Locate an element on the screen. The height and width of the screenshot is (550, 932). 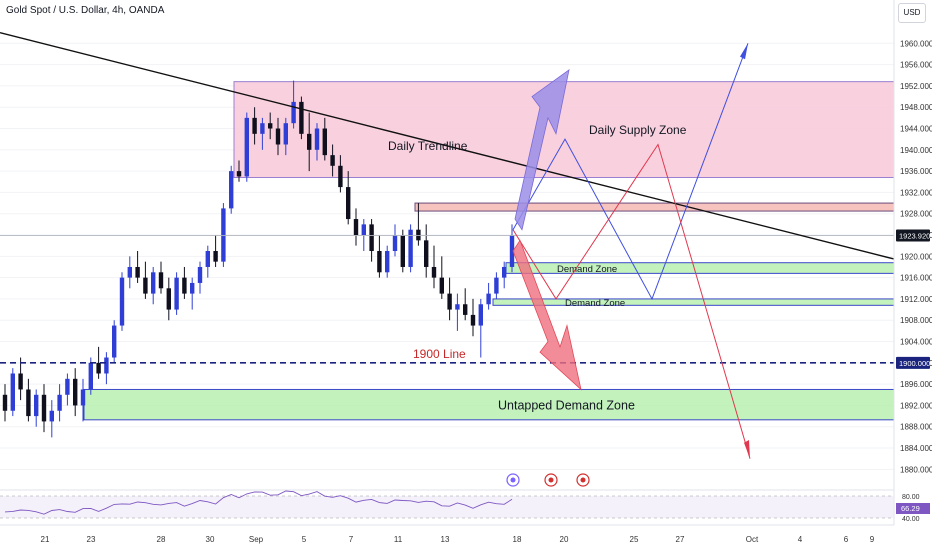
current-price-tag: 1923.920 is located at coordinates (914, 235).